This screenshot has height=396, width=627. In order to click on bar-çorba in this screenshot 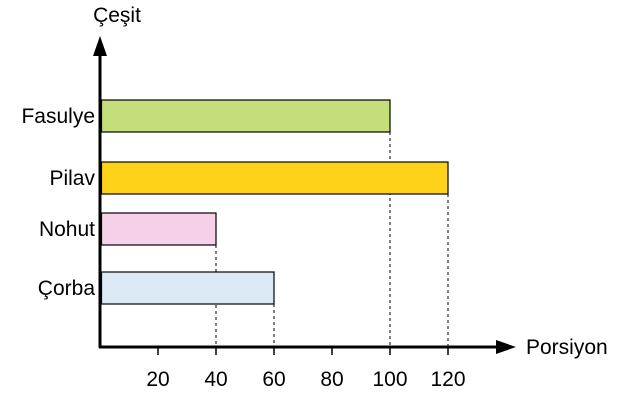, I will do `click(187, 288)`.